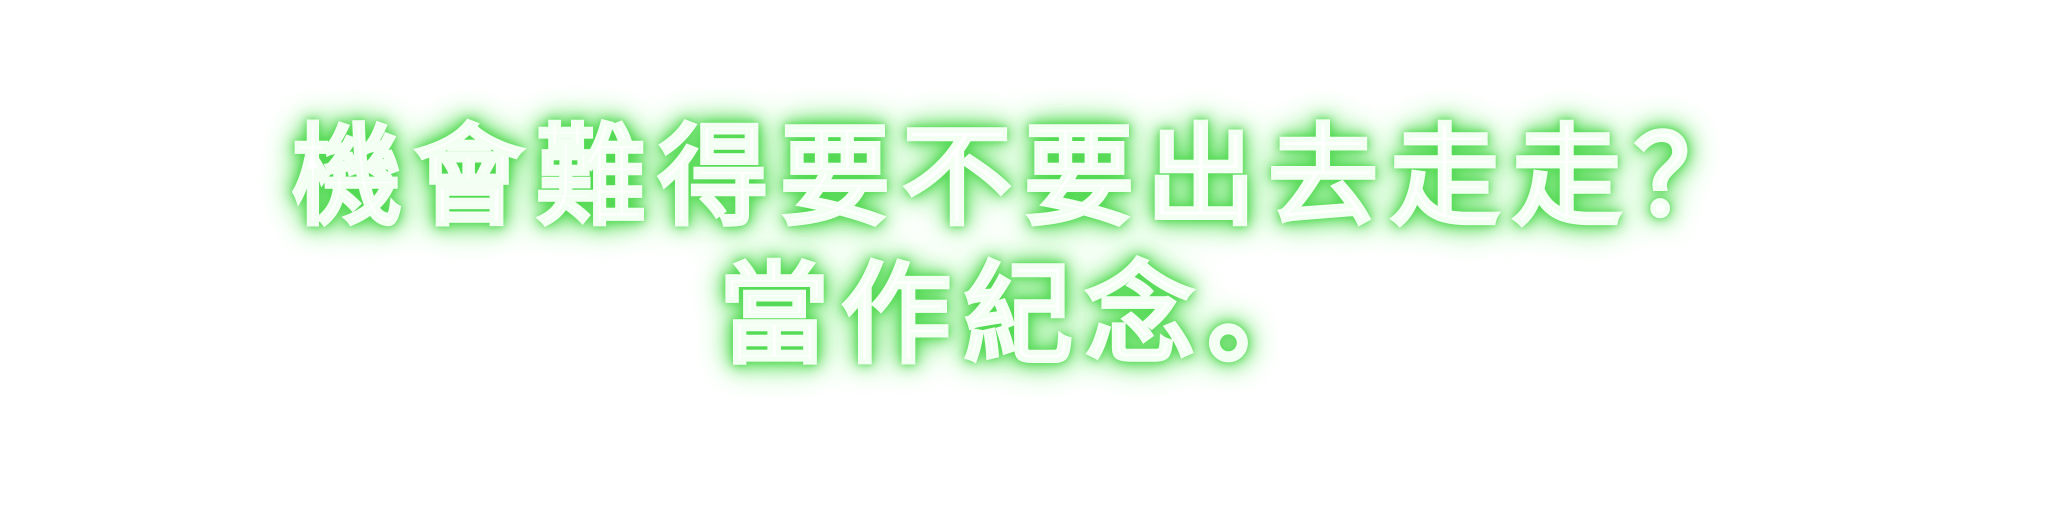 This screenshot has width=2048, height=512. I want to click on subtitle-line-2: 當作紀念。, so click(1023, 315).